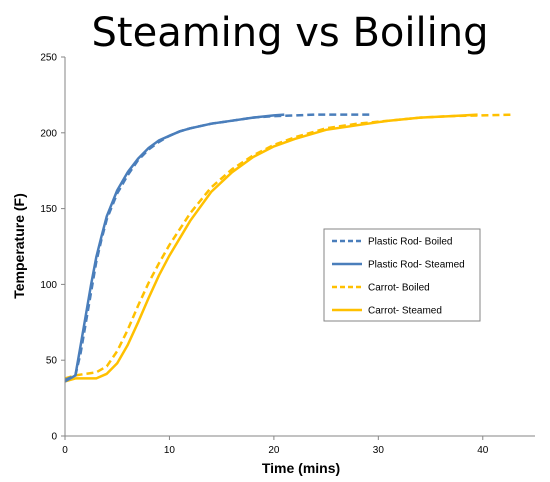 Image resolution: width=550 pixels, height=482 pixels. I want to click on legend-label: Plastic Rod- Steamed, so click(416, 265).